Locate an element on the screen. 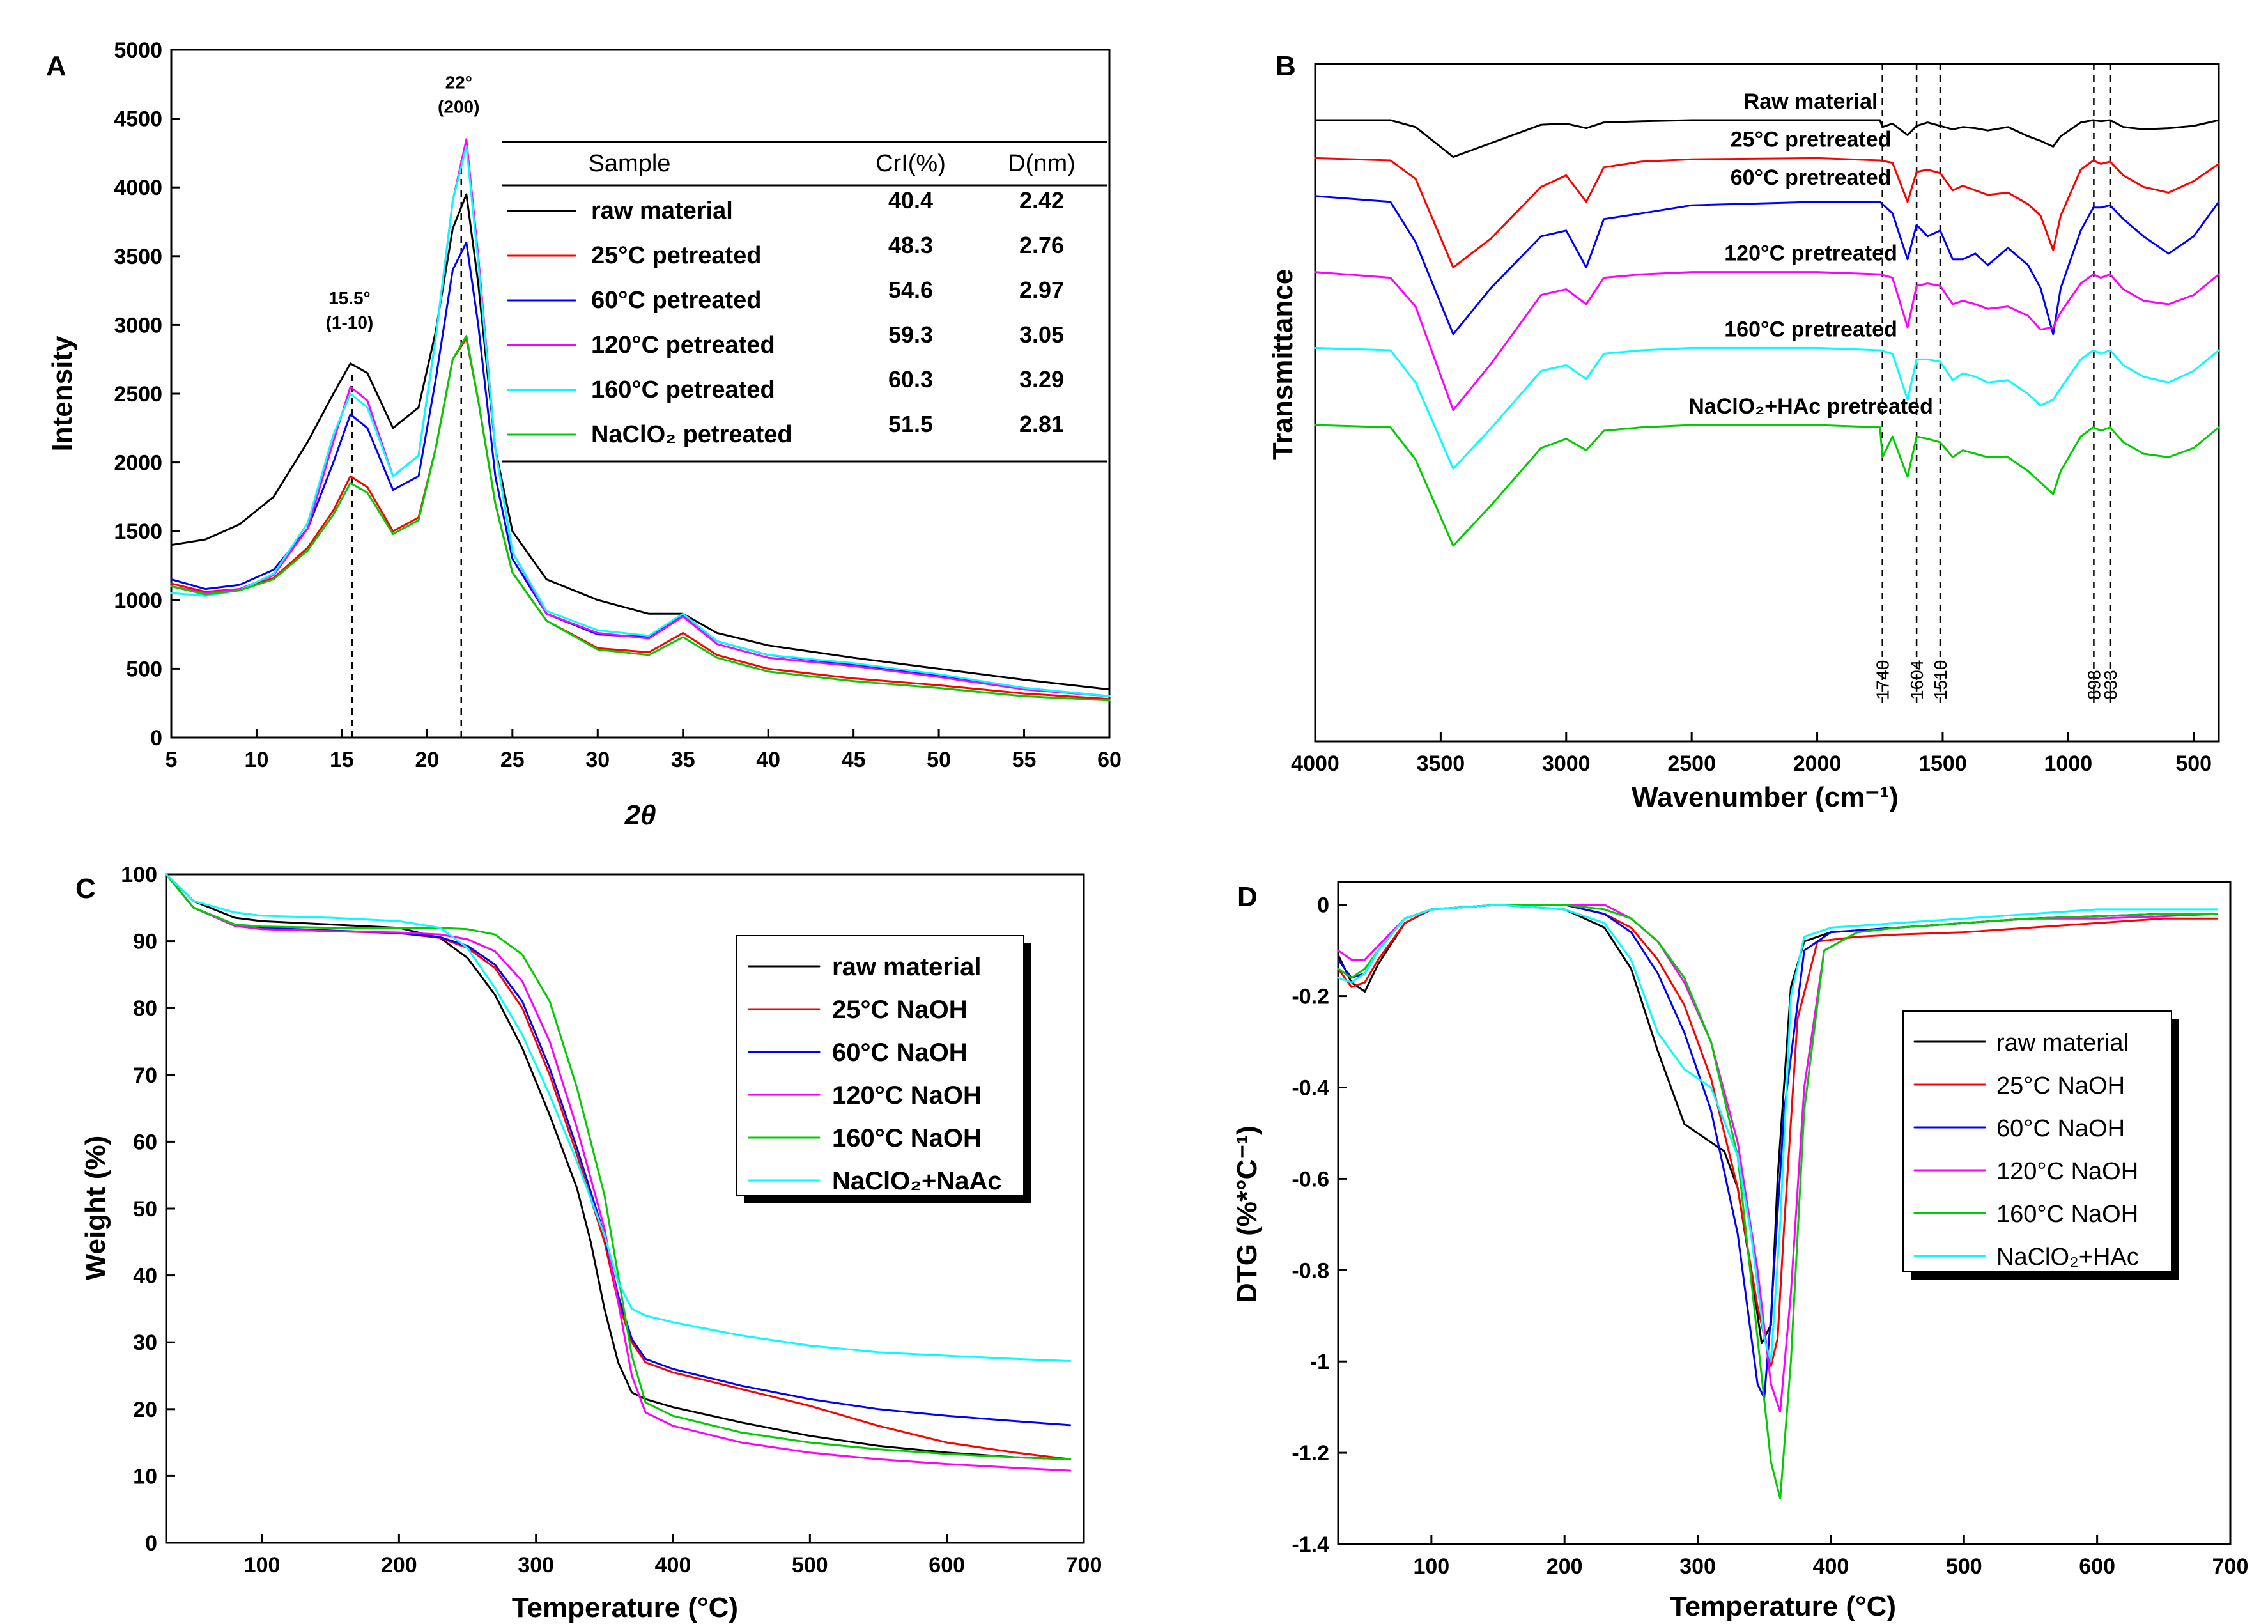  panel-a-legend-sample-label: raw material is located at coordinates (662, 210).